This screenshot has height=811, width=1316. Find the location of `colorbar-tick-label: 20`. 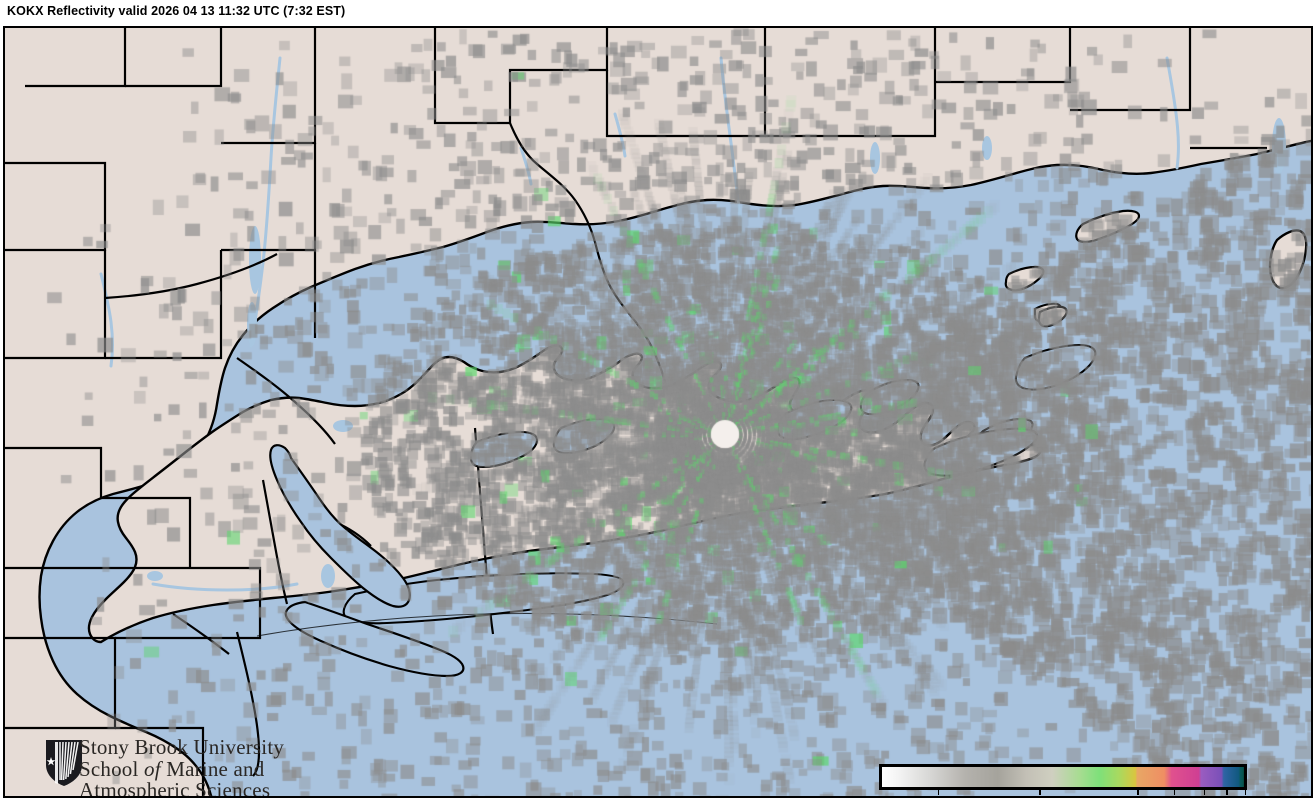

colorbar-tick-label: 20 is located at coordinates (1039, 795).